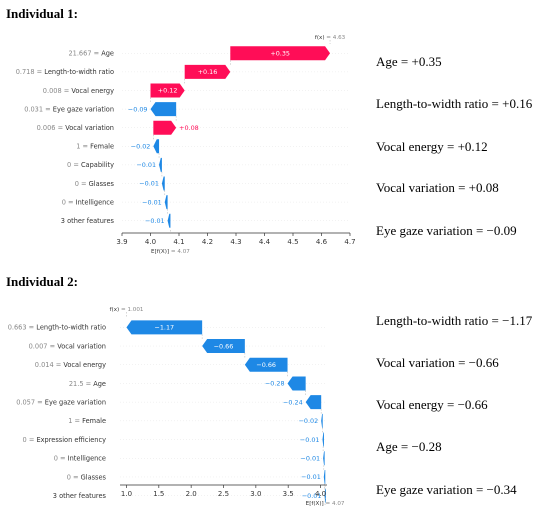 The width and height of the screenshot is (550, 513). What do you see at coordinates (322, 242) in the screenshot?
I see `x-tick-label: 4.6` at bounding box center [322, 242].